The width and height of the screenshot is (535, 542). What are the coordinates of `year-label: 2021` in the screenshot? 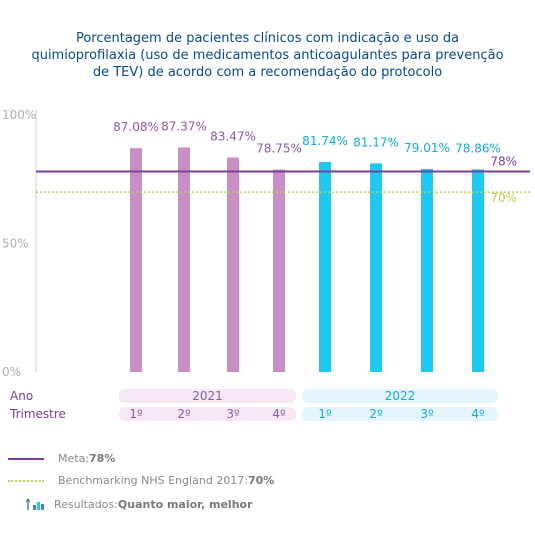 It's located at (207, 396).